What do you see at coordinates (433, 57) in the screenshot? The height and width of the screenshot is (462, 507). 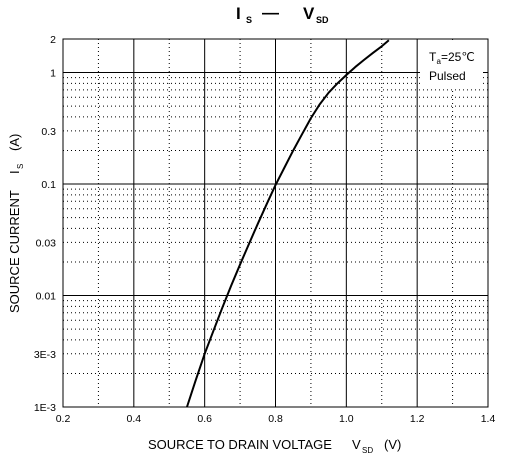 I see `annotation-symbol: T` at bounding box center [433, 57].